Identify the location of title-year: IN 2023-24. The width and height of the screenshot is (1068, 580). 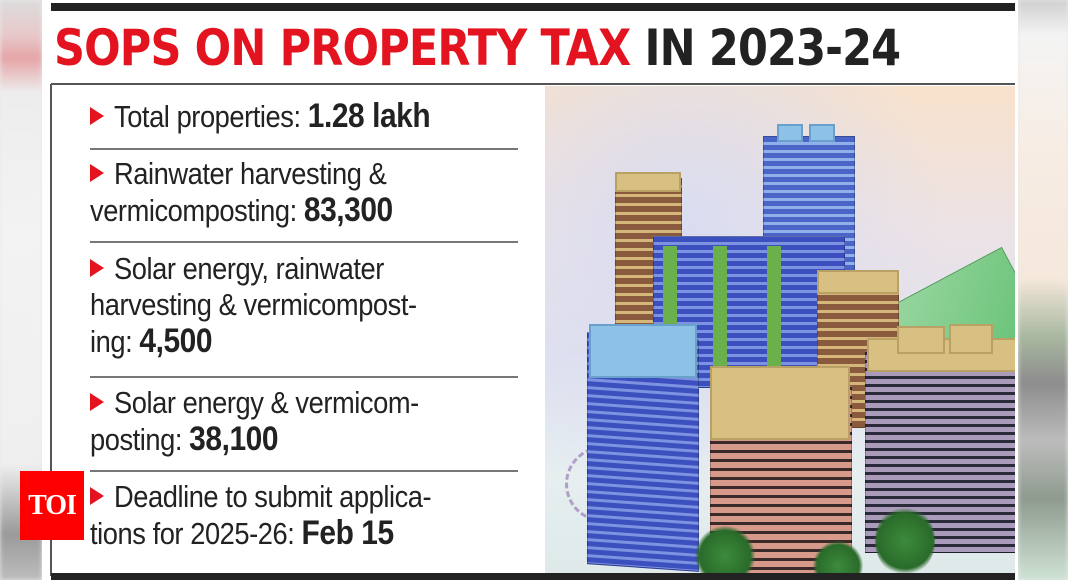
(773, 48).